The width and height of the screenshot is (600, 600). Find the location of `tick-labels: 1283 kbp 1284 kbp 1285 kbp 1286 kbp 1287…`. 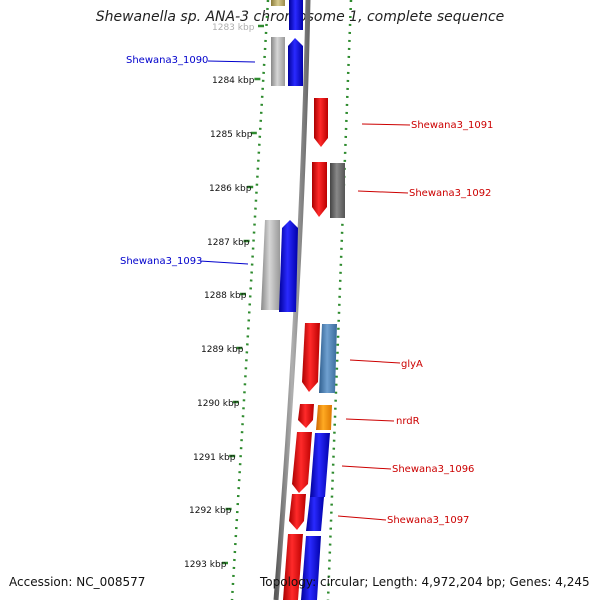

tick-labels: 1283 kbp 1284 kbp 1285 kbp 1286 kbp 1287… is located at coordinates (219, 296).